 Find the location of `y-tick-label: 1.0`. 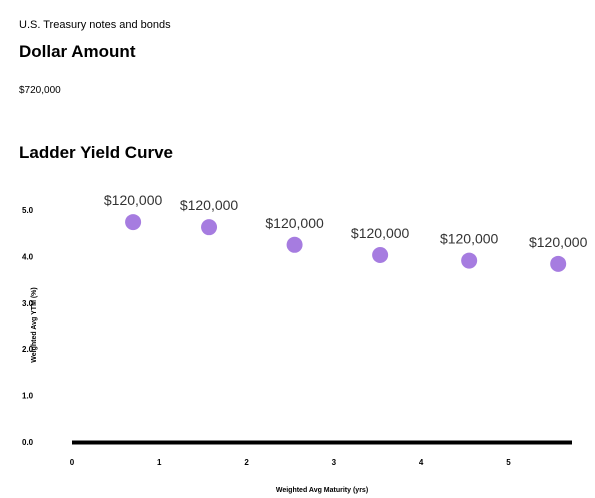

y-tick-label: 1.0 is located at coordinates (28, 396).